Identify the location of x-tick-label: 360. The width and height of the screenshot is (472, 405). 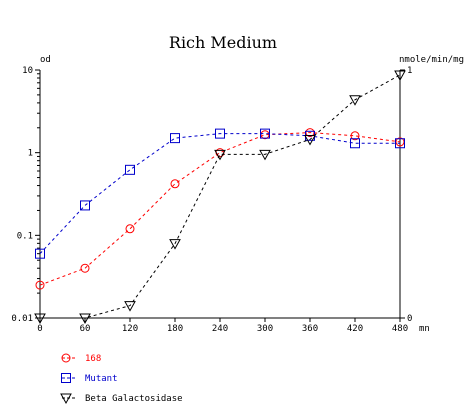
(310, 329).